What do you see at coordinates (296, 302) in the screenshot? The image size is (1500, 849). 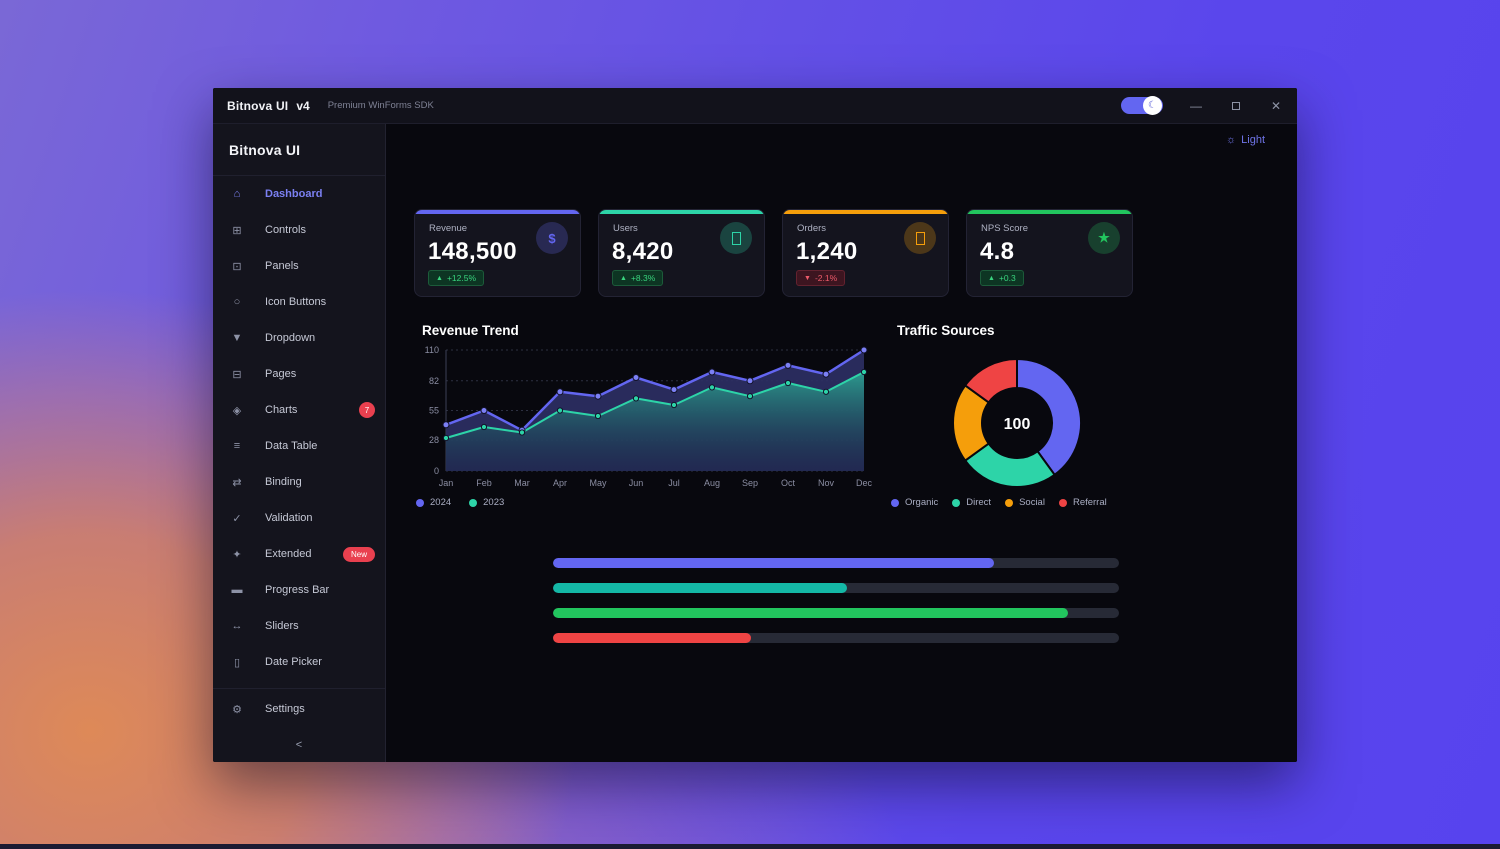 I see `sidebar-item-label: Icon Buttons` at bounding box center [296, 302].